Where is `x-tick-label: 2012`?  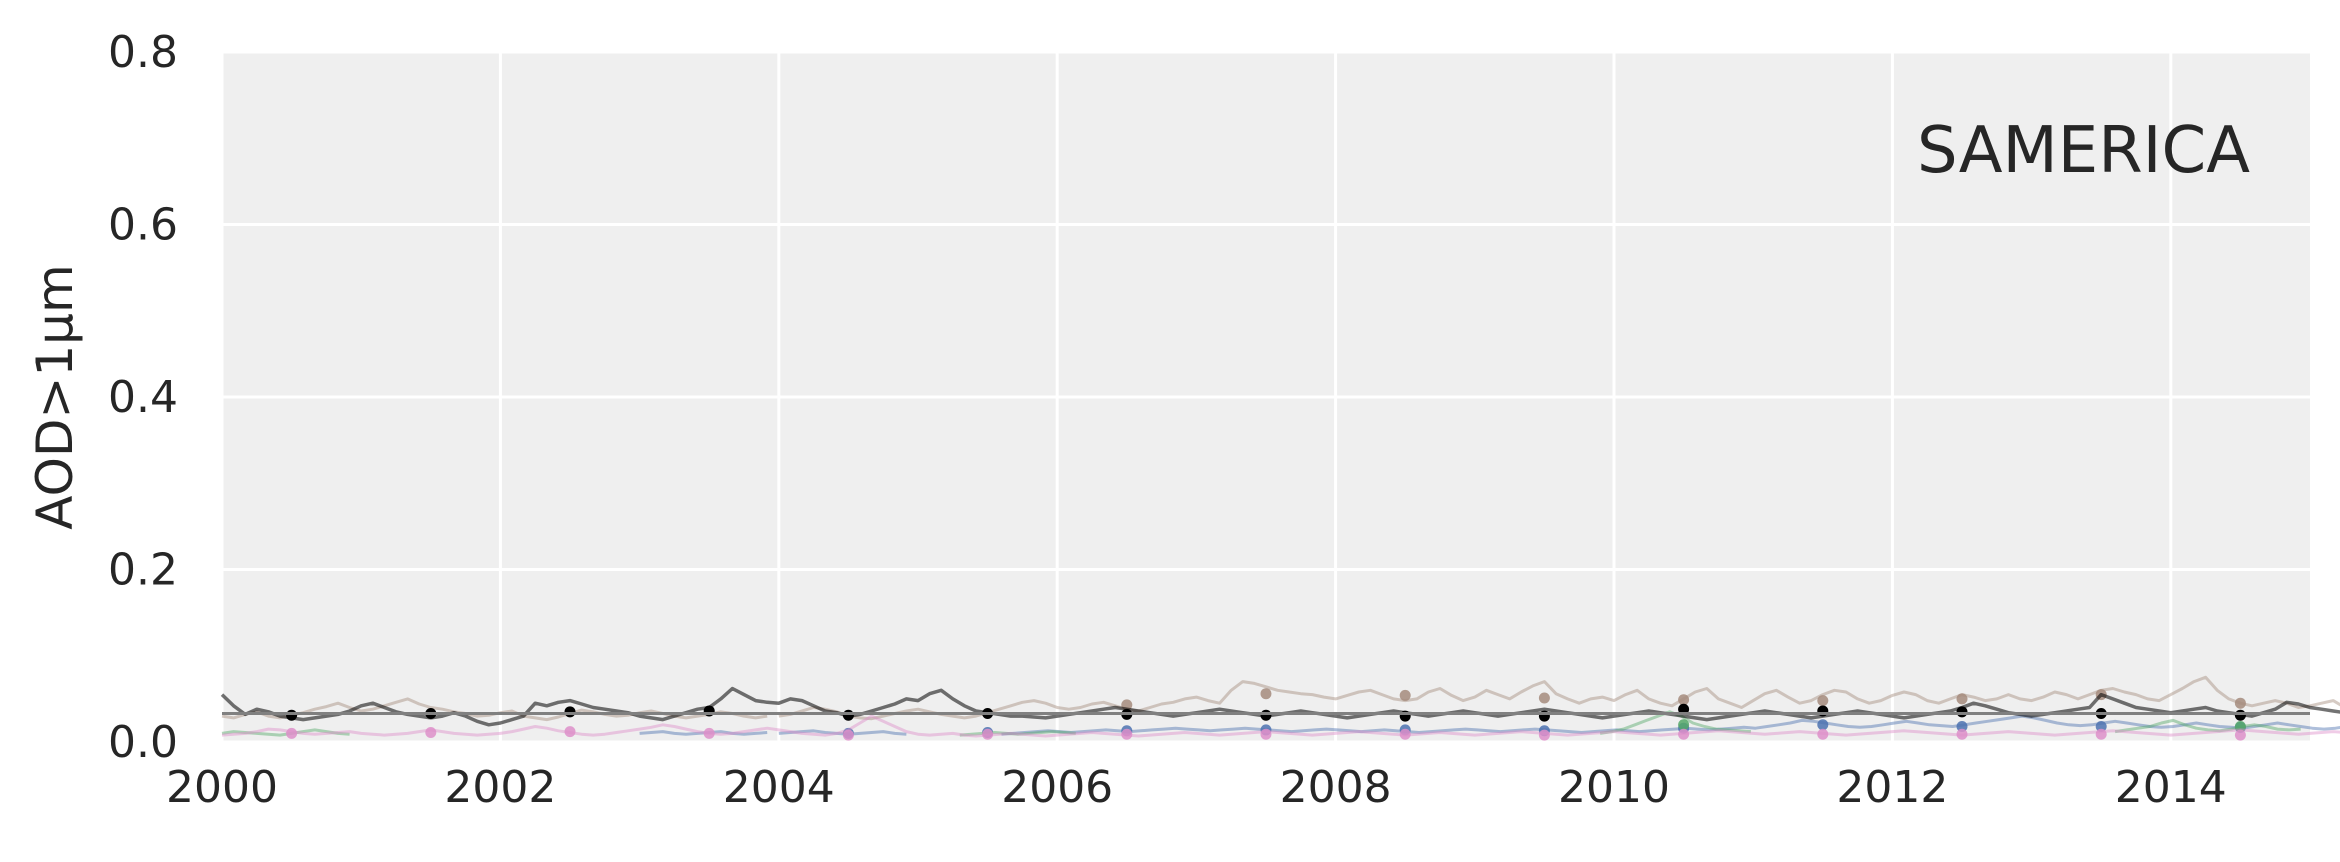 x-tick-label: 2012 is located at coordinates (1892, 787).